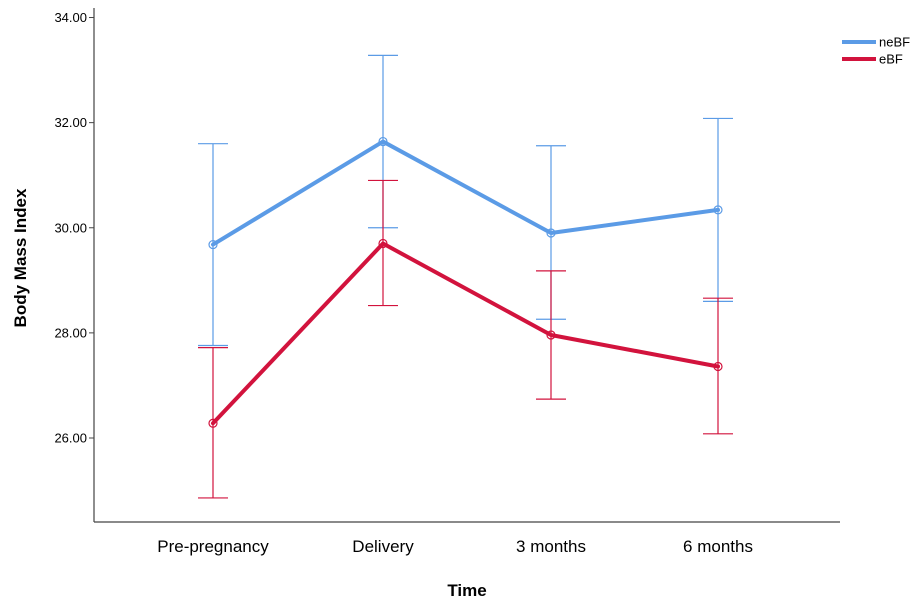  I want to click on x-tick-label: Delivery, so click(383, 546).